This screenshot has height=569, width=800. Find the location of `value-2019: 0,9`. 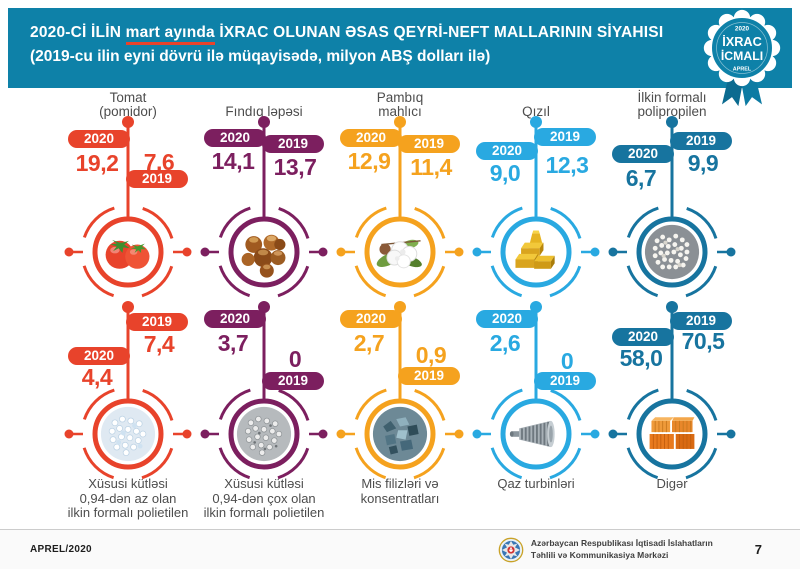

value-2019: 0,9 is located at coordinates (431, 355).